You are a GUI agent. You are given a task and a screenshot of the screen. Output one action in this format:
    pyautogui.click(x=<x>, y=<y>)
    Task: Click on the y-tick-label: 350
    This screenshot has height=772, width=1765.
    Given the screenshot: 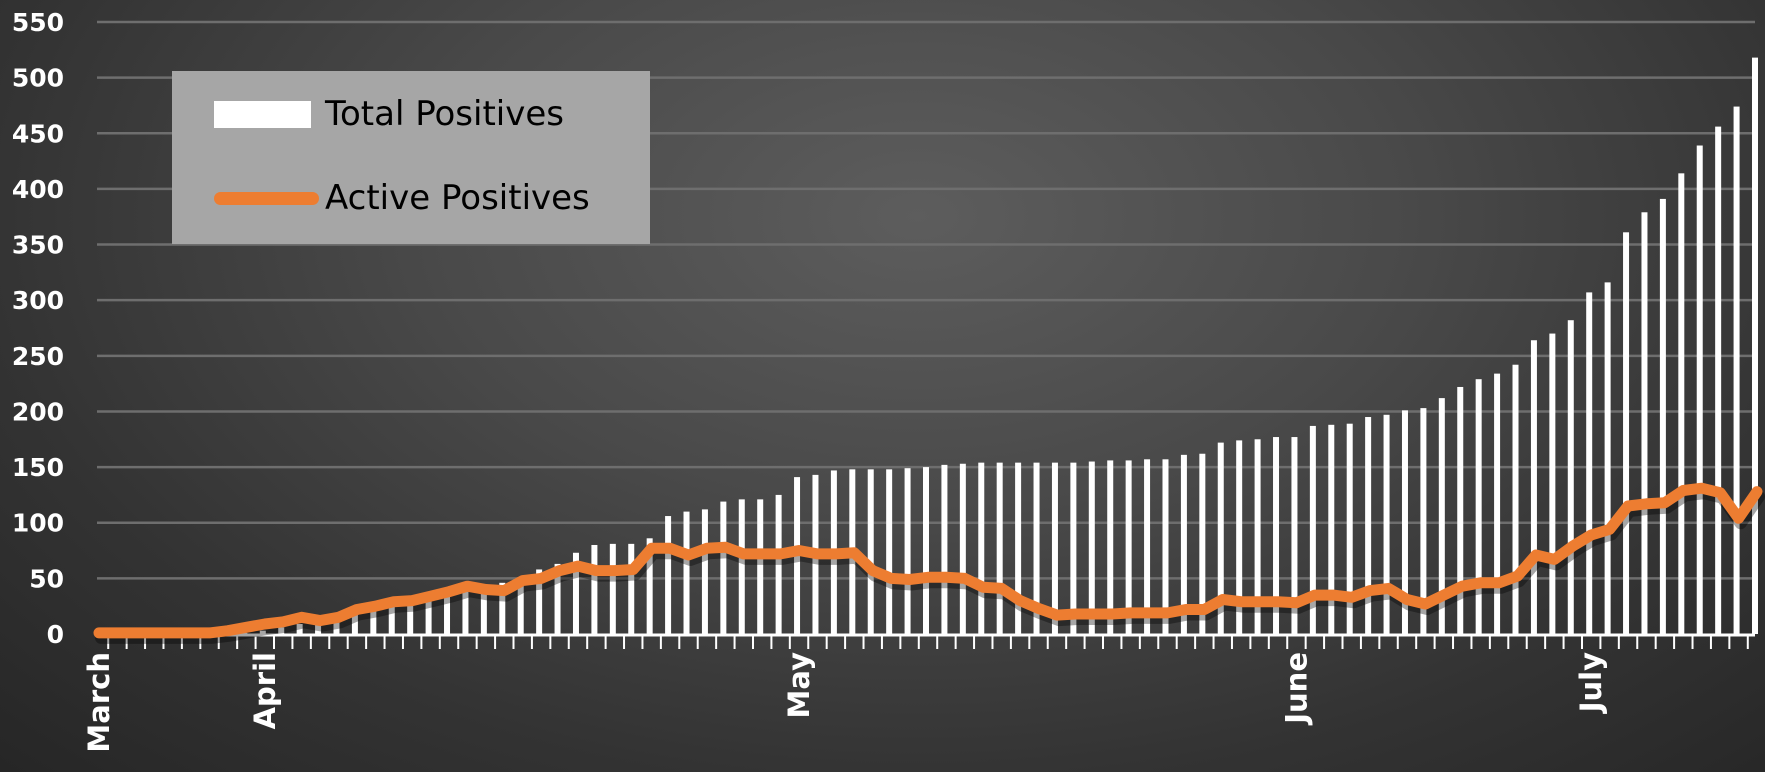 What is the action you would take?
    pyautogui.click(x=38, y=245)
    